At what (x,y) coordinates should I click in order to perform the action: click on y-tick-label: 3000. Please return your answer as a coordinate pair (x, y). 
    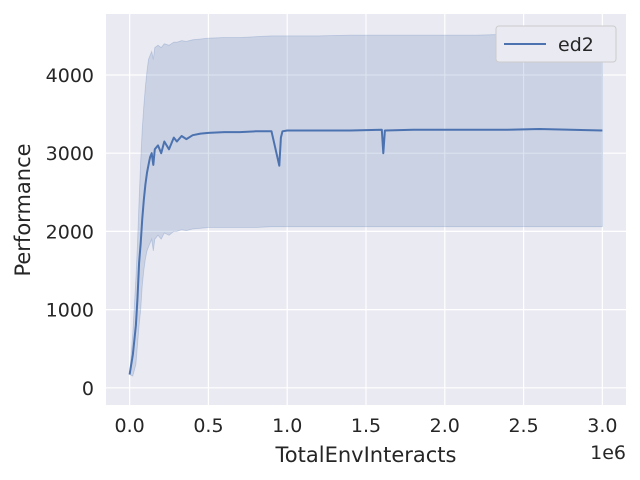
    Looking at the image, I should click on (70, 154).